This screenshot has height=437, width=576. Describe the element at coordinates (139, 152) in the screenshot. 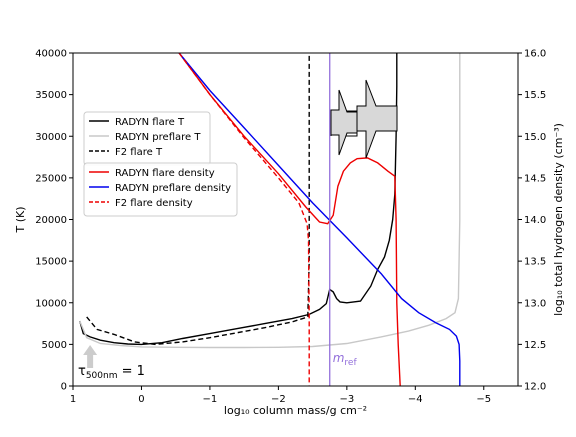

I see `legend-temperature-entry-label: F2 flare T` at that location.